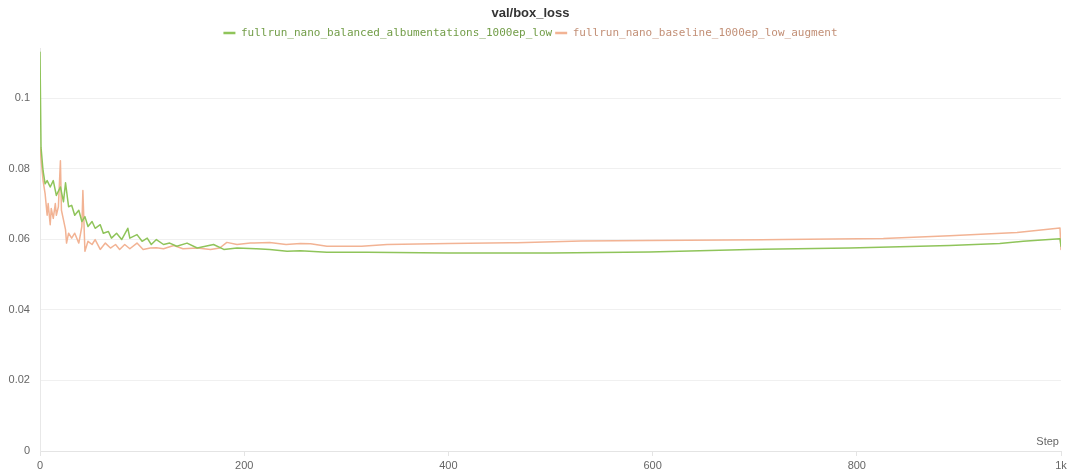  What do you see at coordinates (26, 450) in the screenshot?
I see `y-tick-label: 0` at bounding box center [26, 450].